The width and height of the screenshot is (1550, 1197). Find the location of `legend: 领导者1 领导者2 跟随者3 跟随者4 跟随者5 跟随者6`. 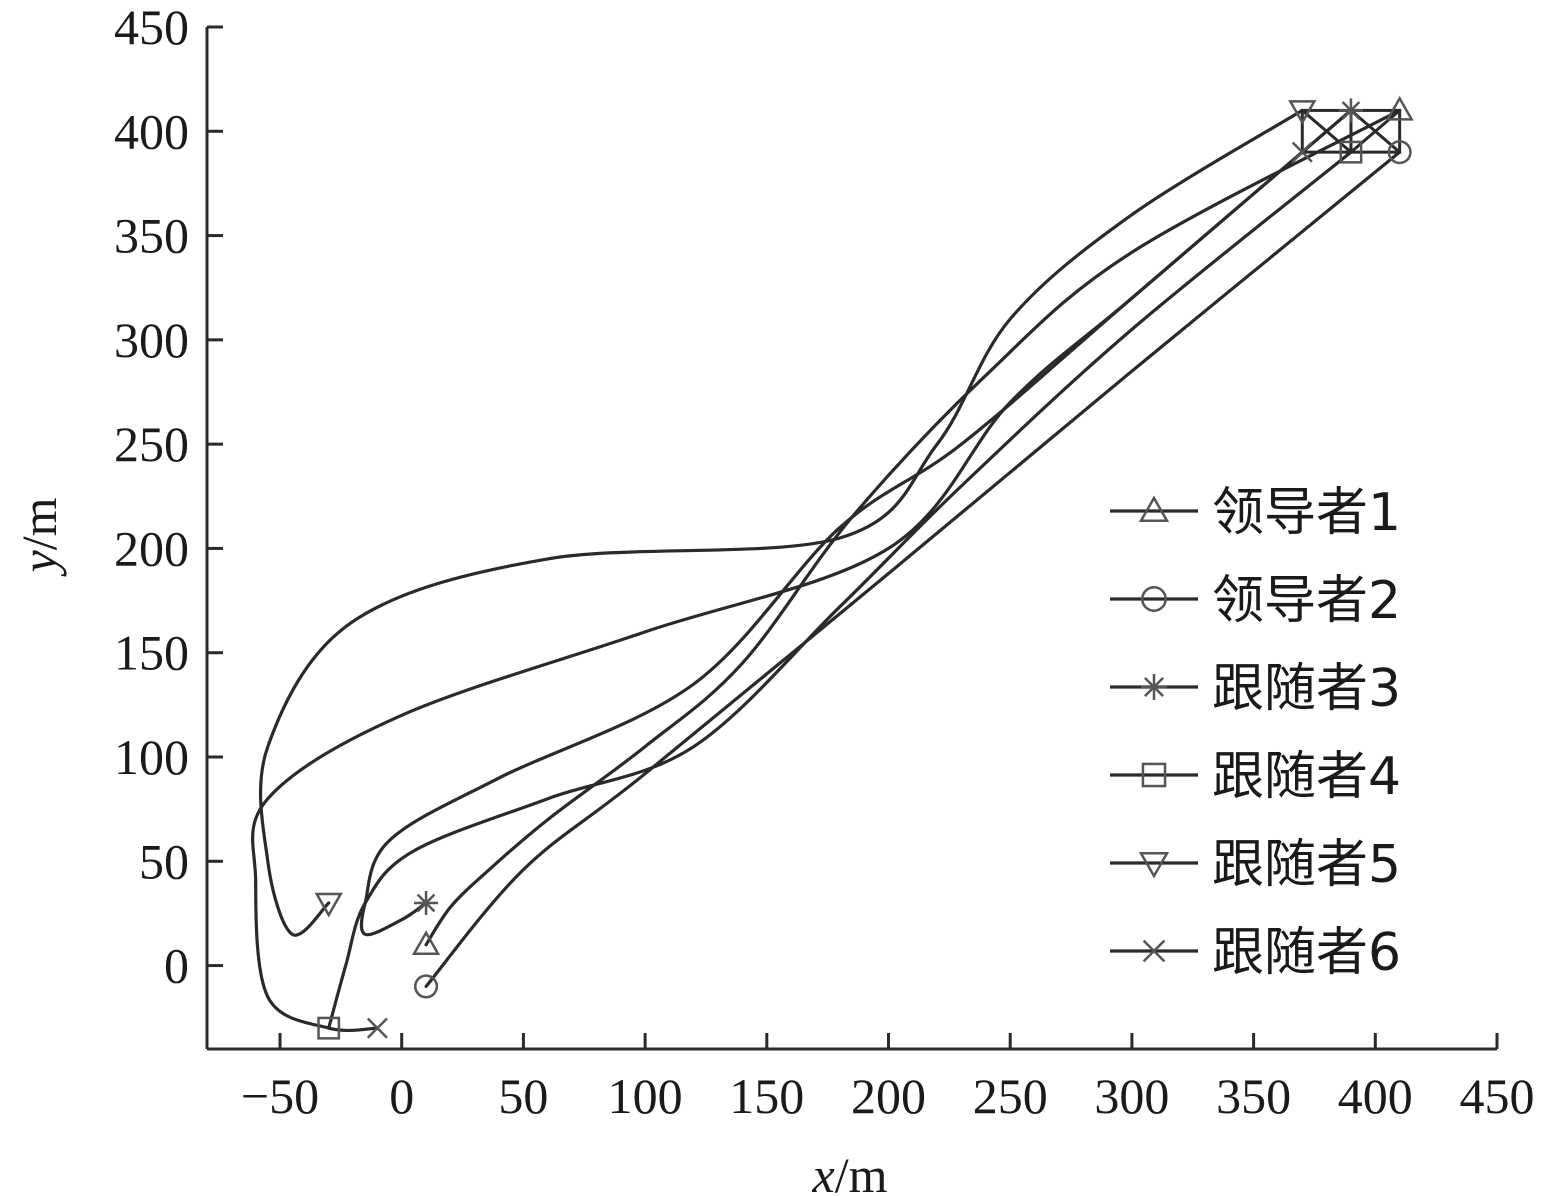

legend: 领导者1 领导者2 跟随者3 跟随者4 跟随者5 跟随者6 is located at coordinates (1255, 733).